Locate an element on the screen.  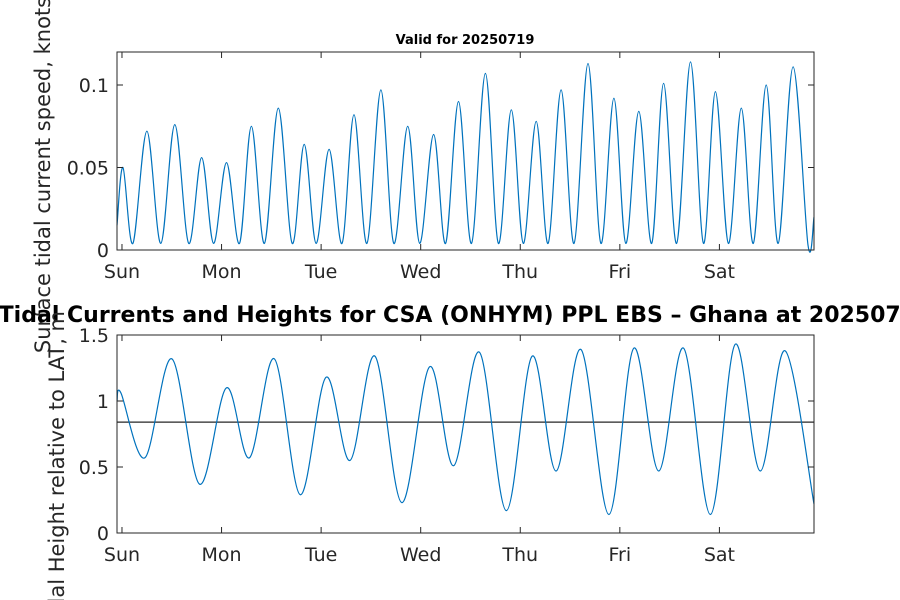
height-x-tick-label: Fri is located at coordinates (620, 555).